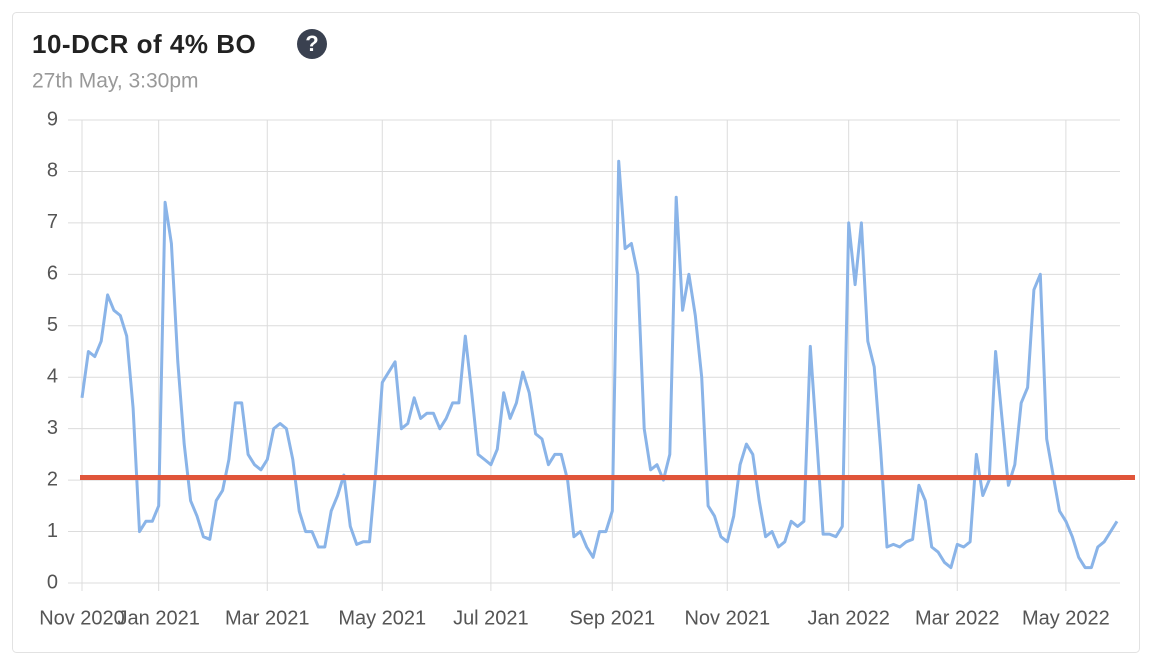 Image resolution: width=1150 pixels, height=666 pixels. I want to click on y-tick-label: 1, so click(52, 531).